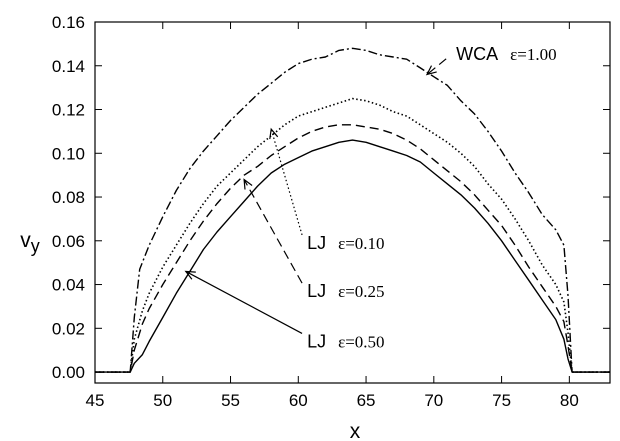 The width and height of the screenshot is (620, 441). I want to click on annotation-arrowhead-lj025, so click(248, 184).